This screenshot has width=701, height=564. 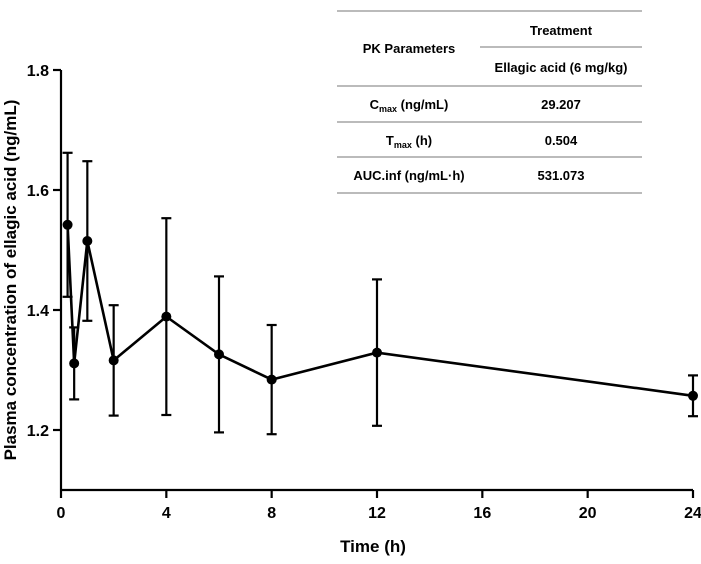 I want to click on table-param-cmax: Cmax (ng/mL), so click(x=409, y=105).